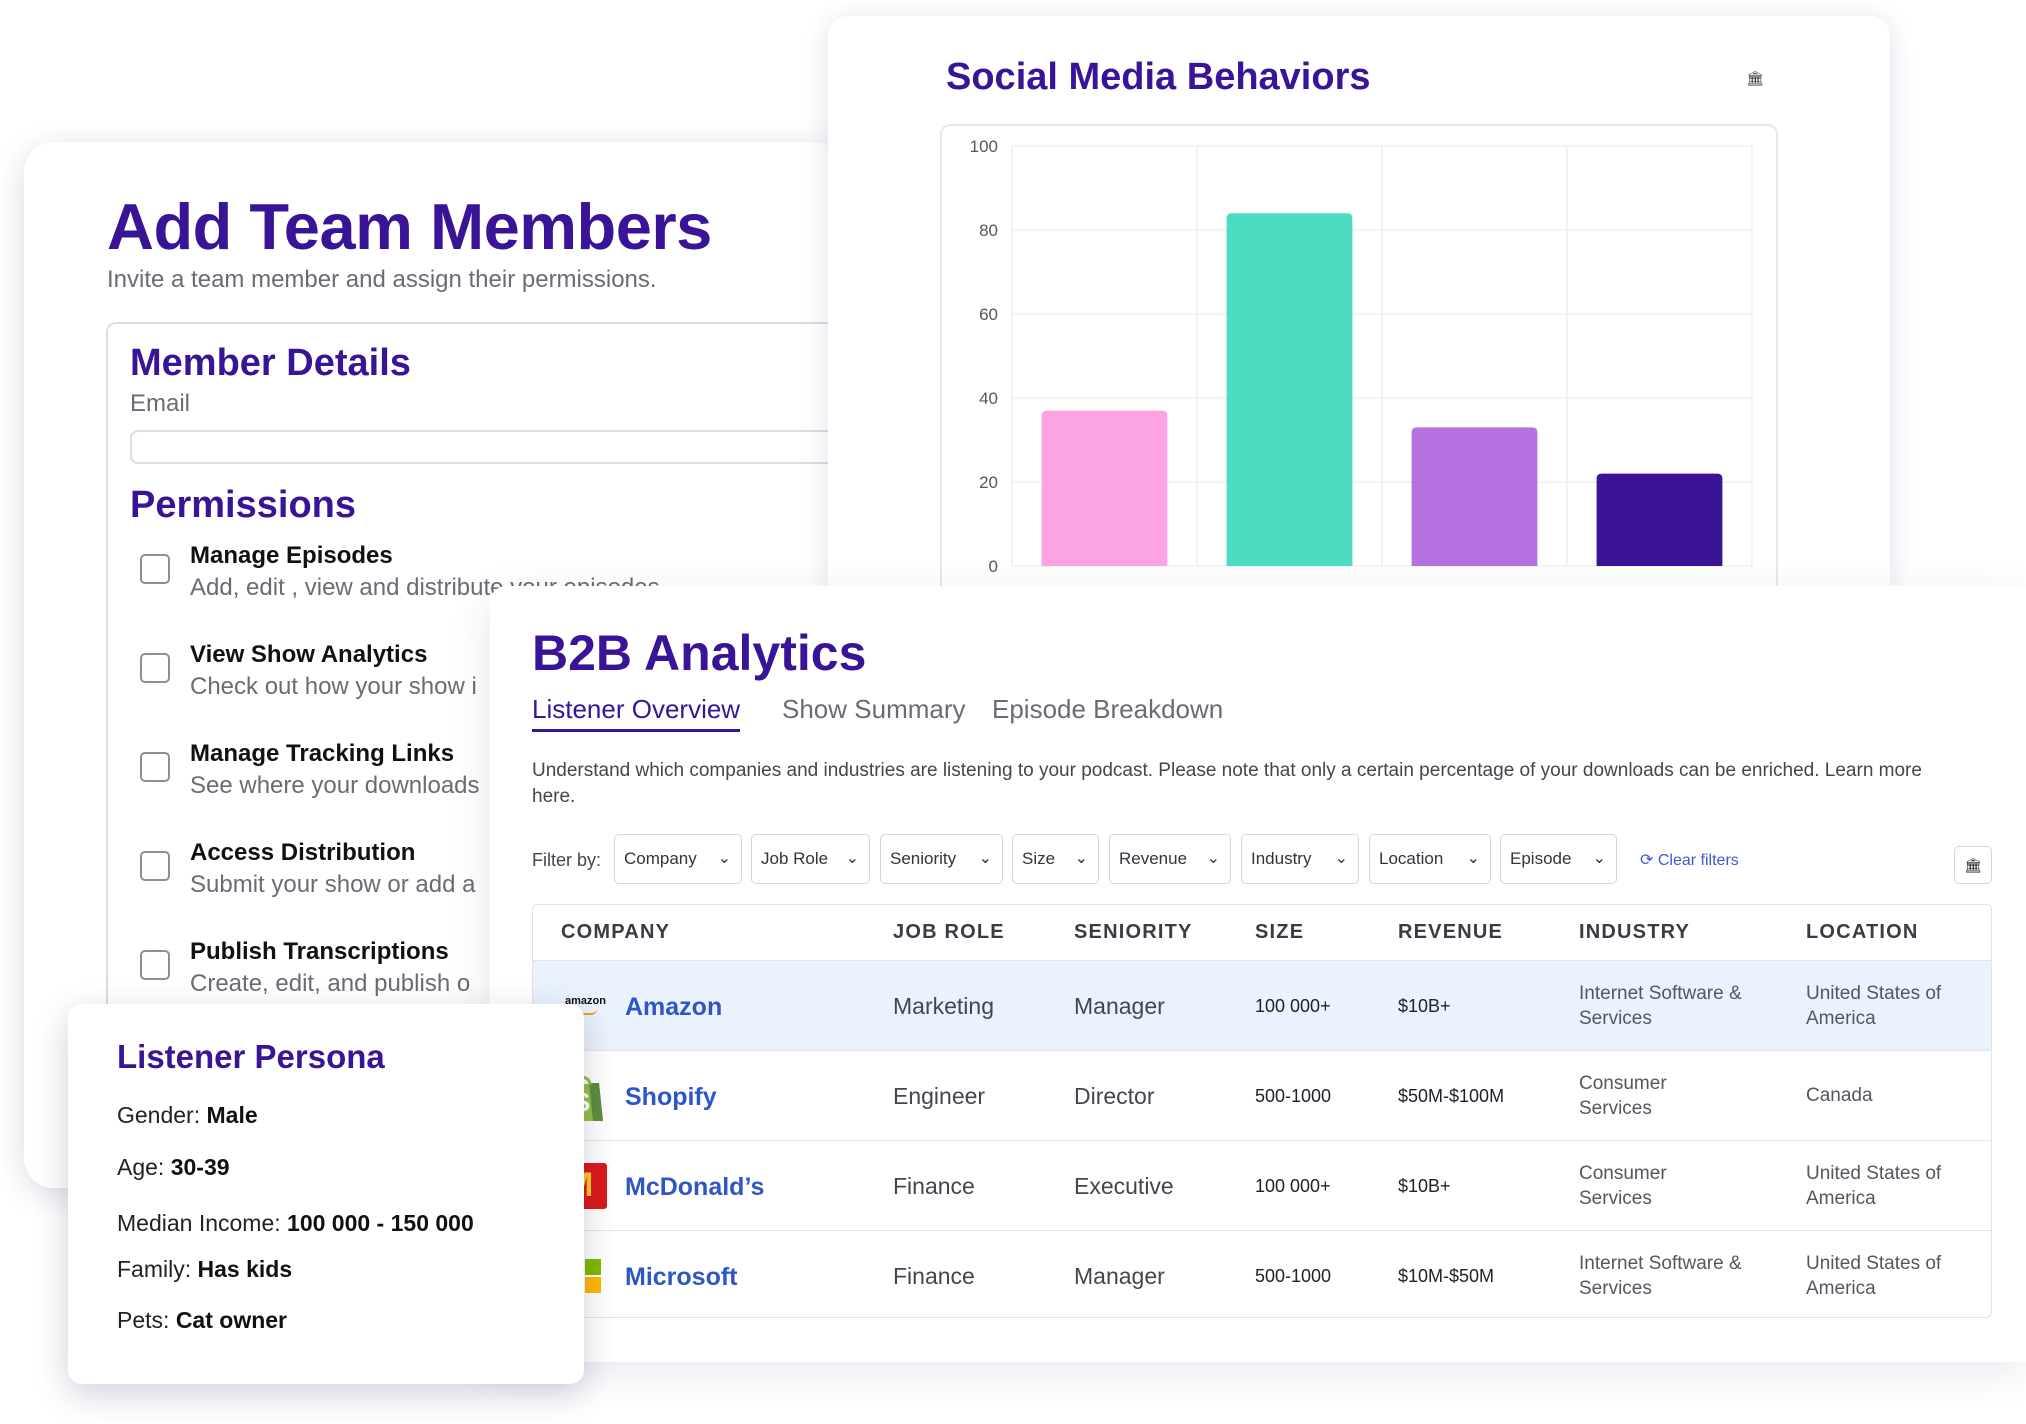  What do you see at coordinates (567, 860) in the screenshot?
I see `filter-label: Filter by:` at bounding box center [567, 860].